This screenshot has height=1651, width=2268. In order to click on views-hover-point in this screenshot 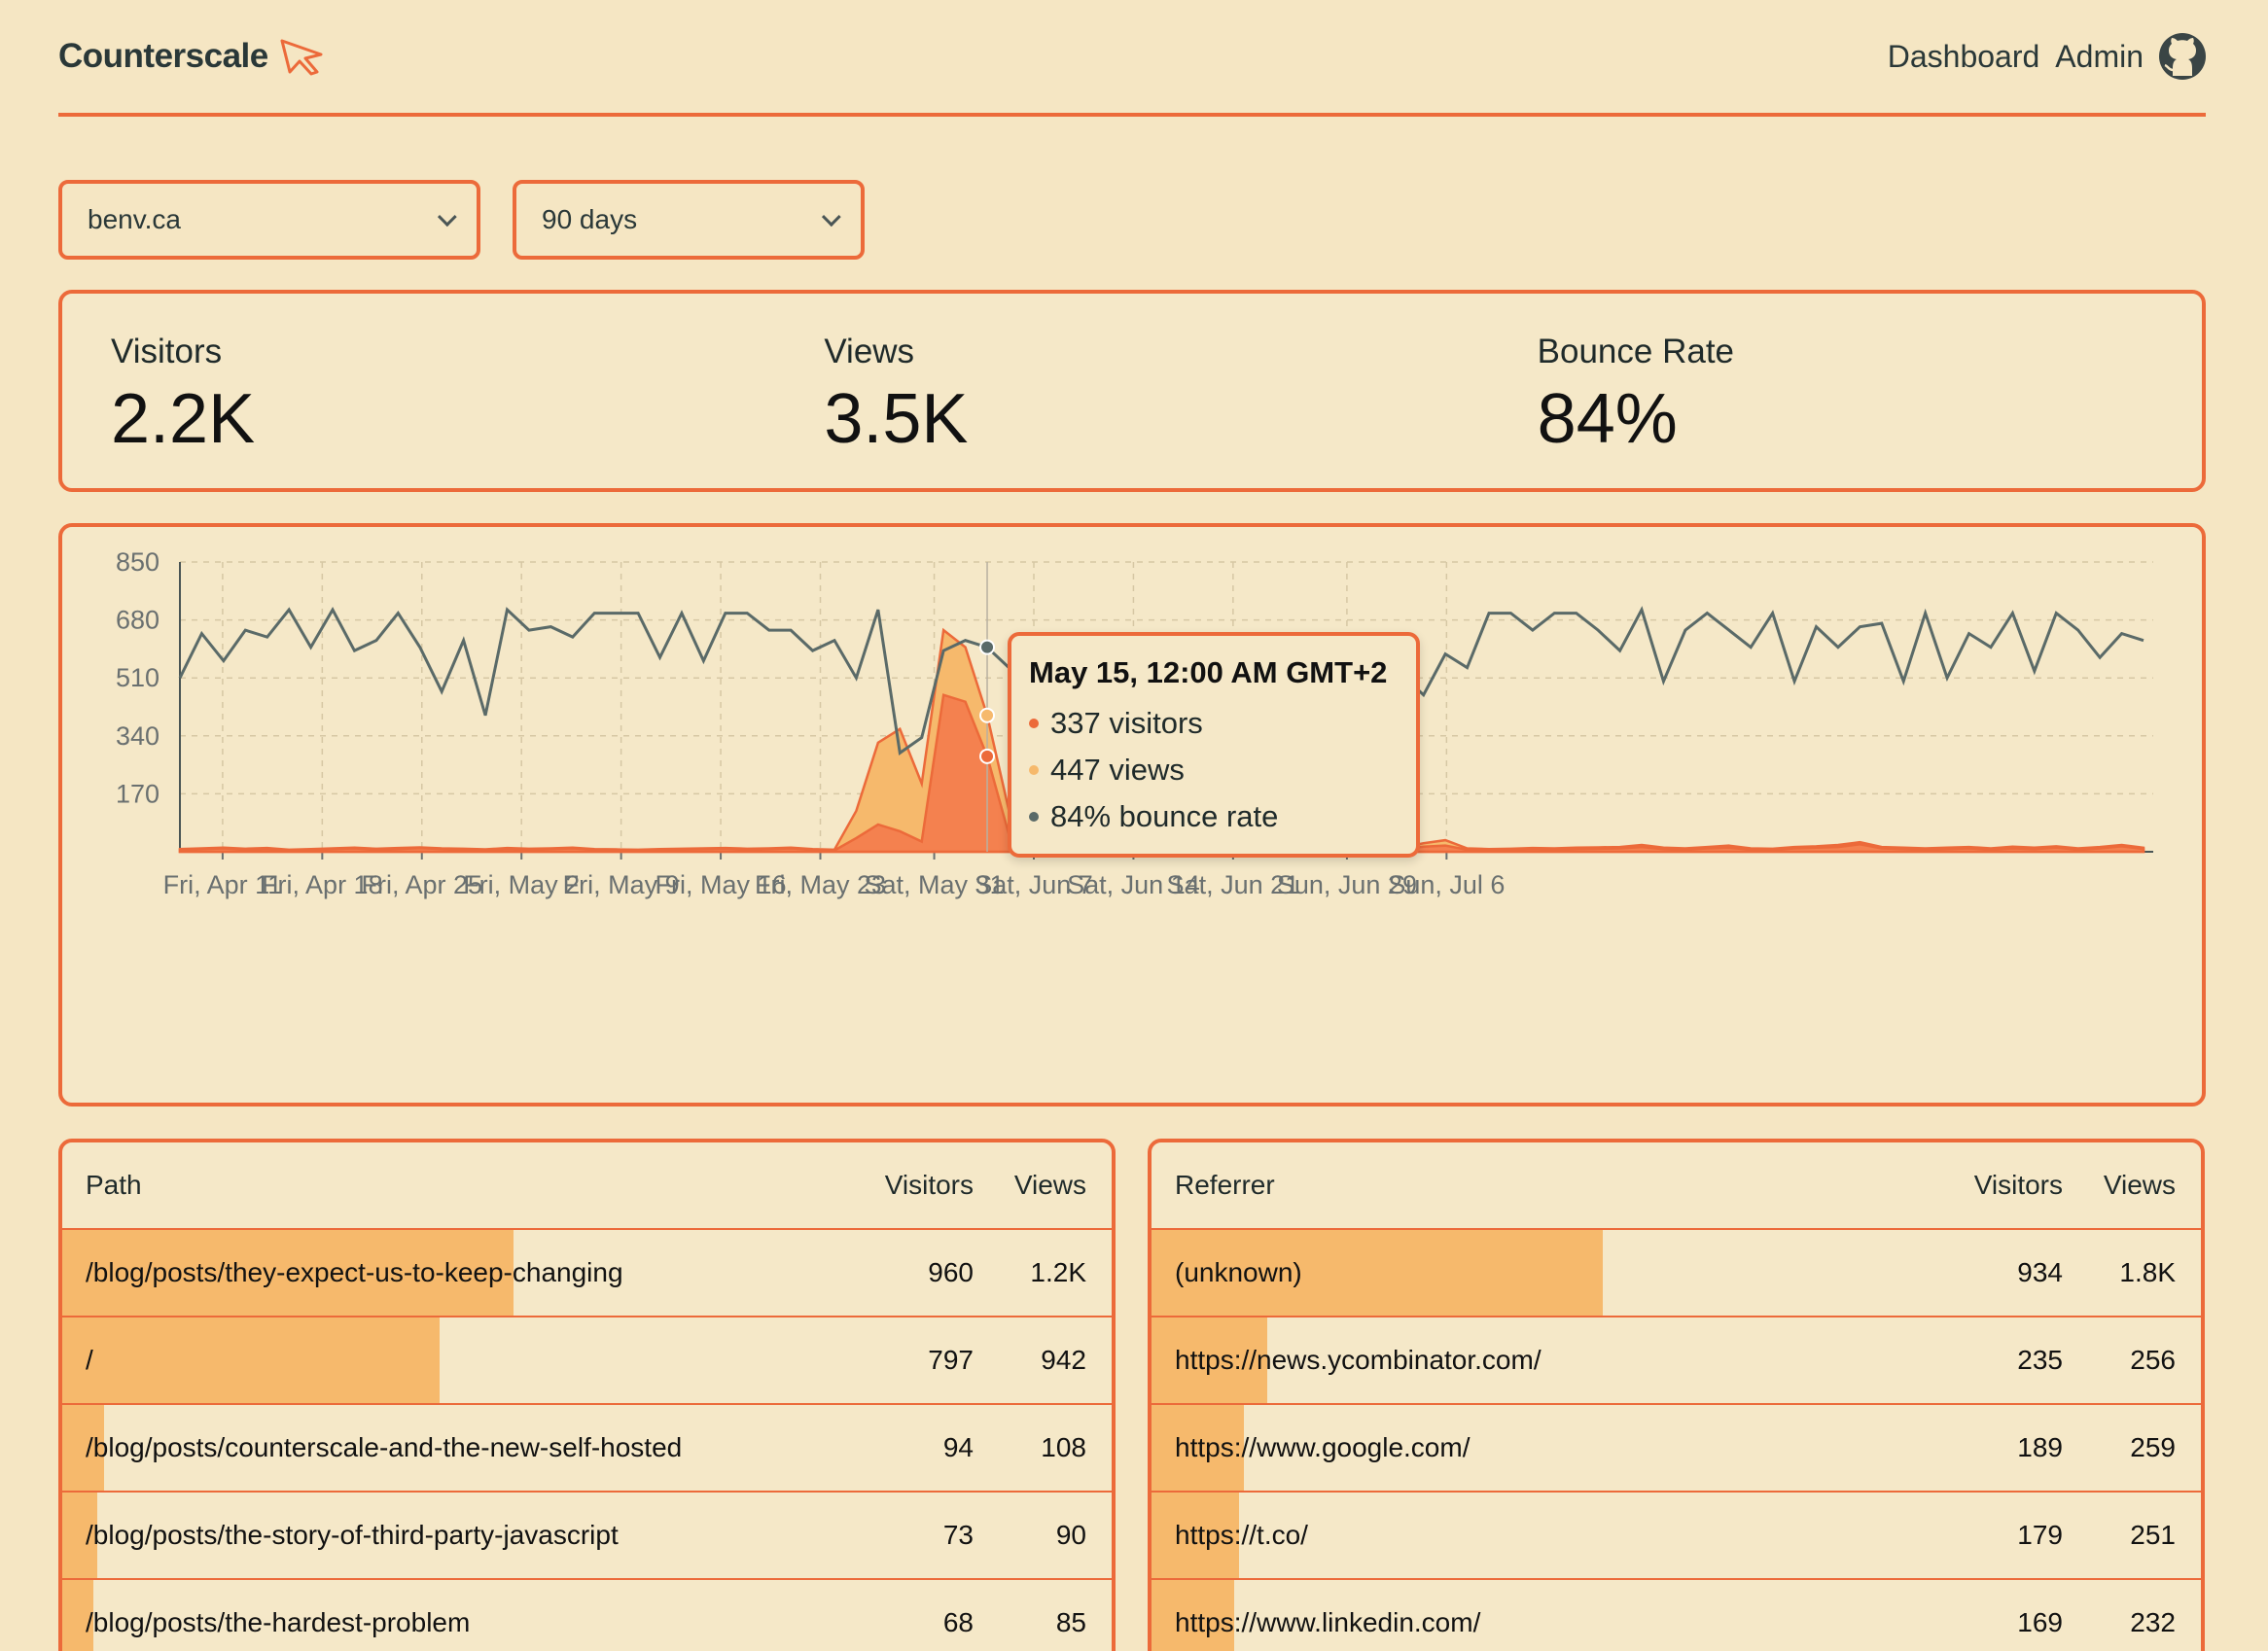, I will do `click(987, 715)`.